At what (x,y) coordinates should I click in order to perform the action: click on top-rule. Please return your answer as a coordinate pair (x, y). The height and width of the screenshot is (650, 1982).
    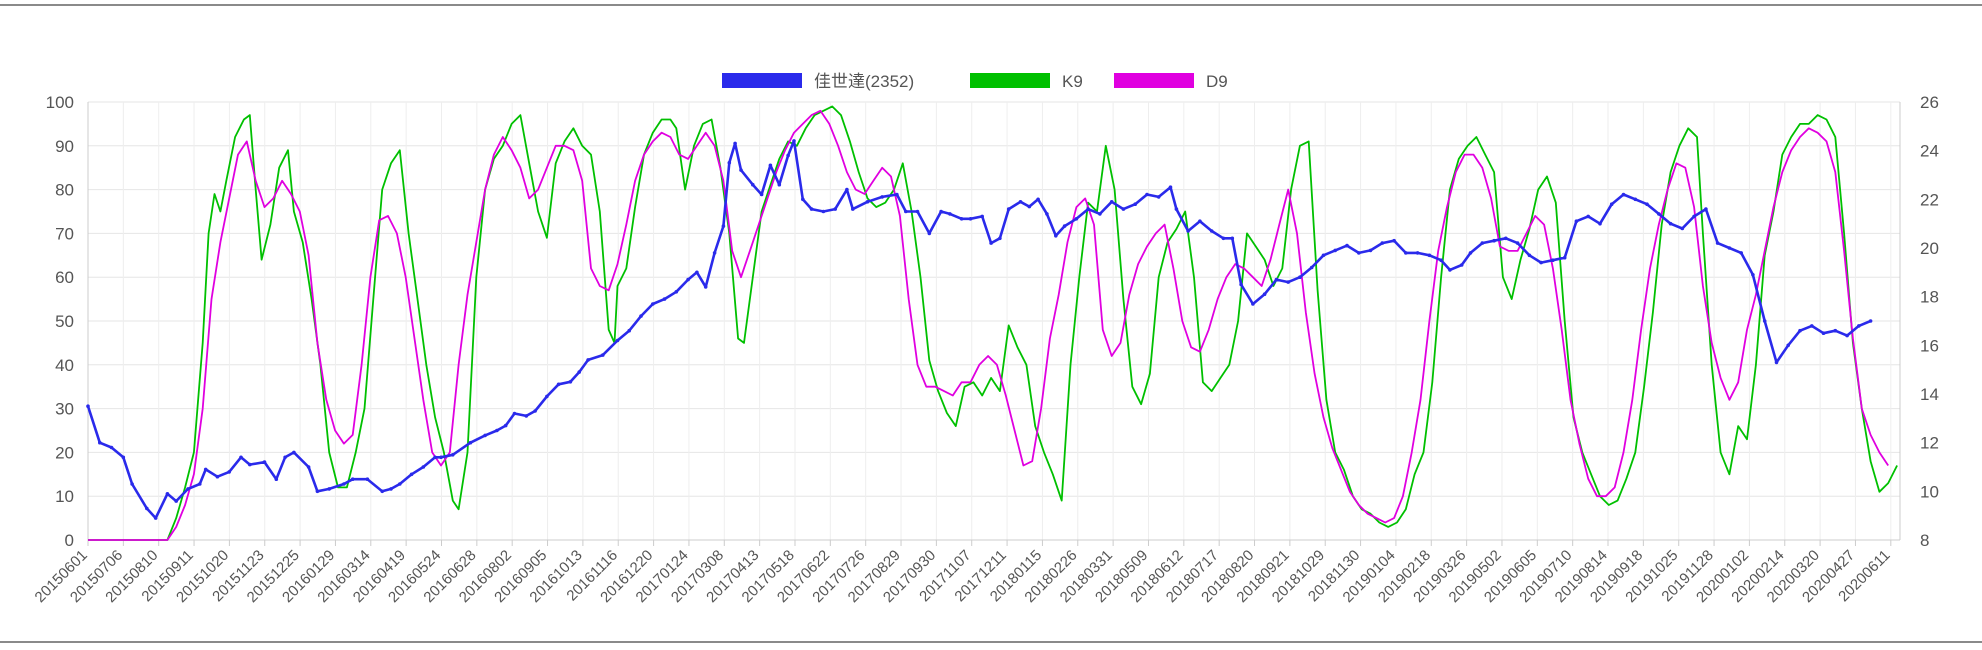
    Looking at the image, I should click on (991, 5).